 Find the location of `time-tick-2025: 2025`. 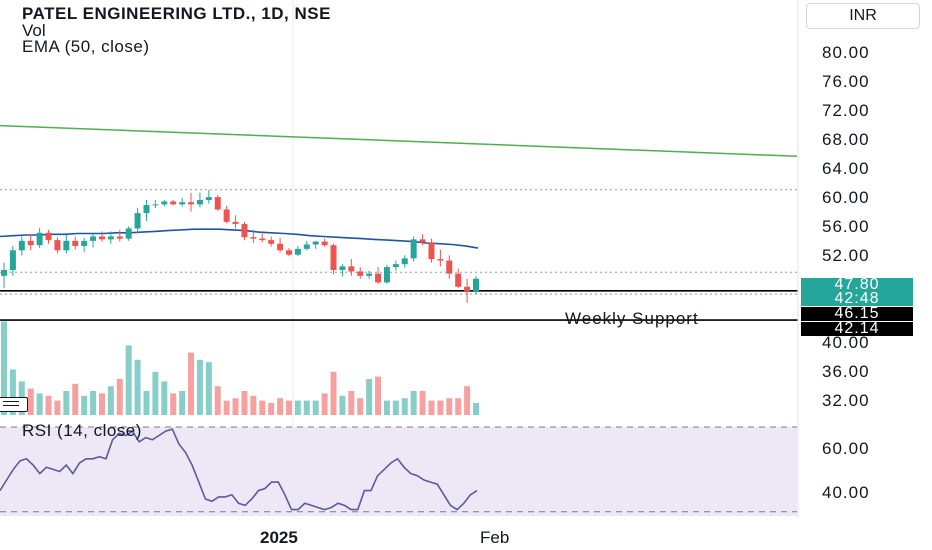

time-tick-2025: 2025 is located at coordinates (279, 537).